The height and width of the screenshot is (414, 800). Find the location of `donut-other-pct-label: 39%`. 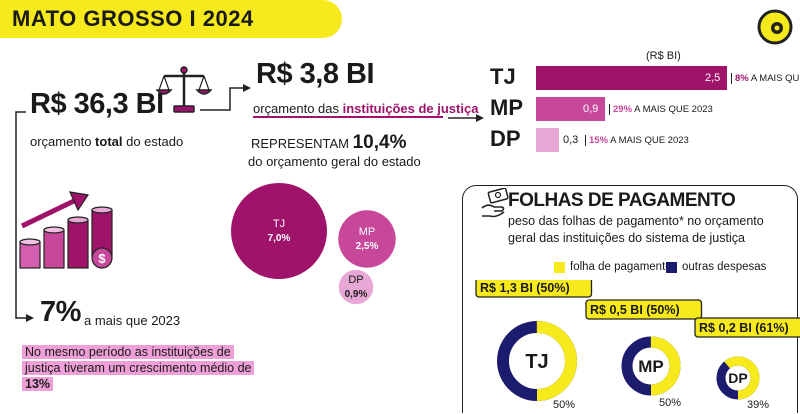

donut-other-pct-label: 39% is located at coordinates (758, 405).